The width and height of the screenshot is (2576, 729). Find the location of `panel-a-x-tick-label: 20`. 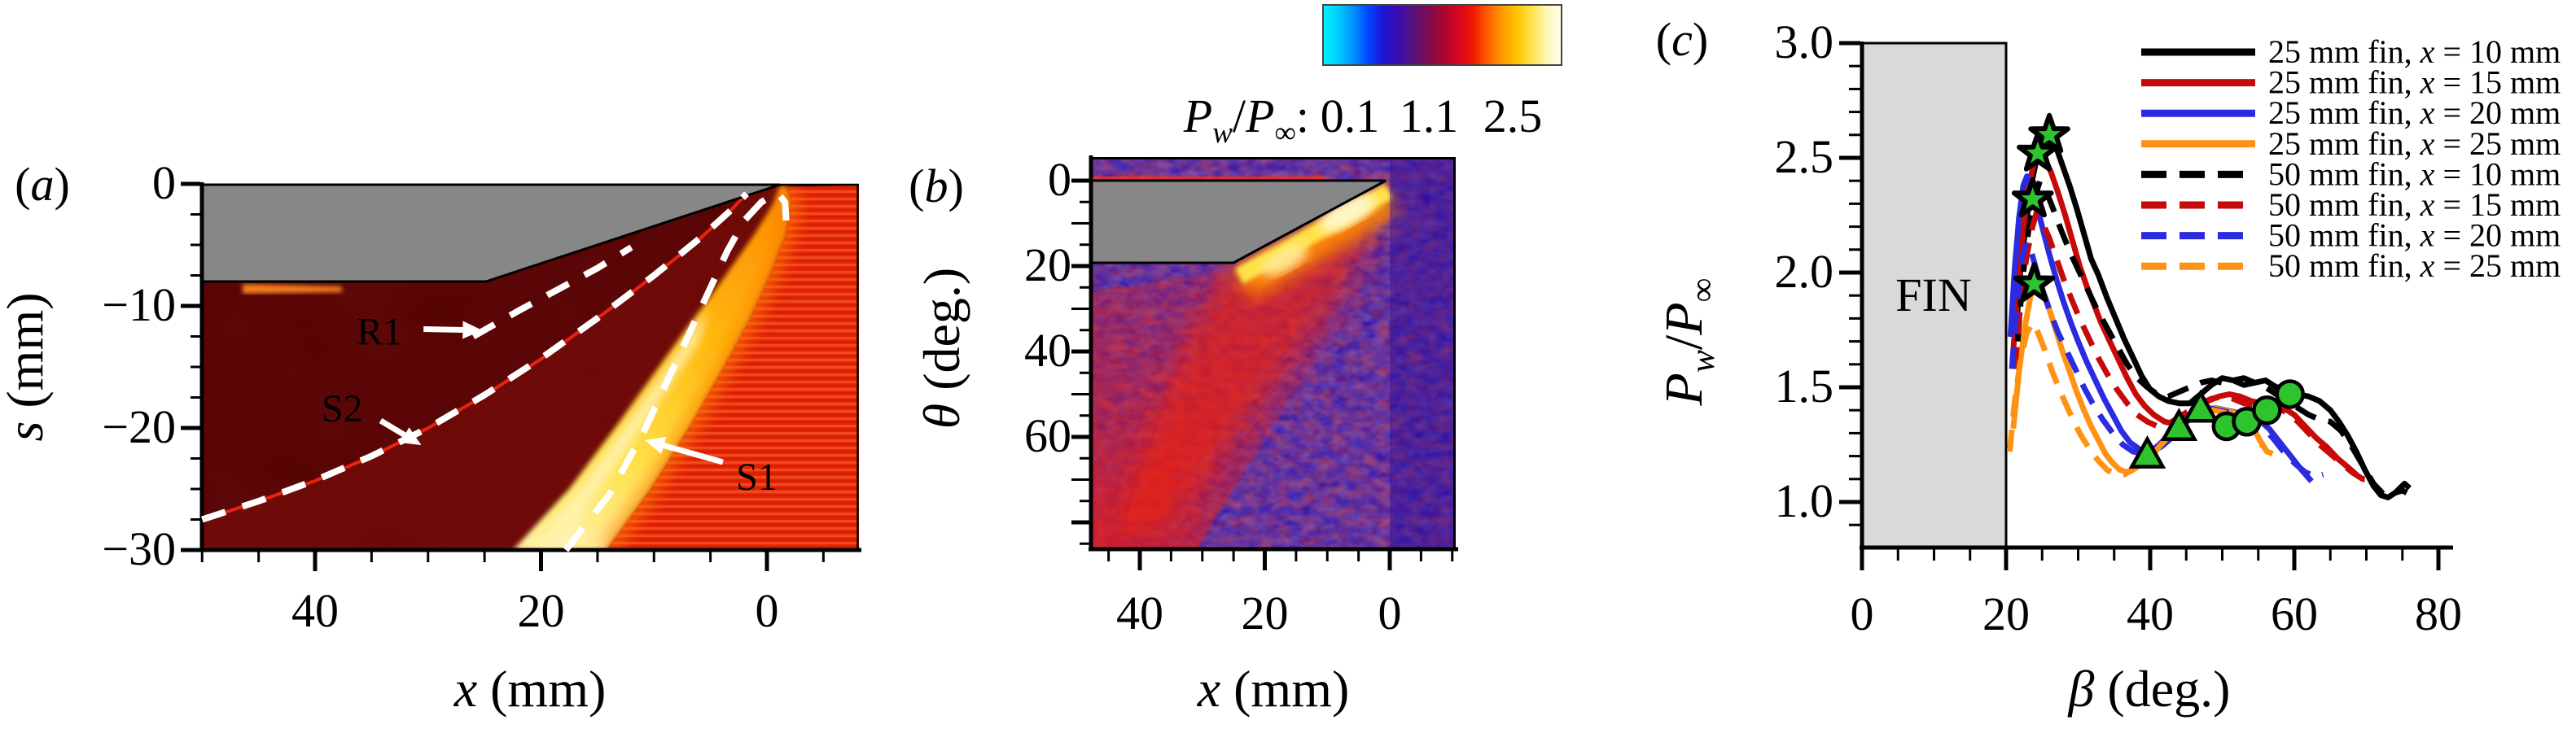

panel-a-x-tick-label: 20 is located at coordinates (541, 610).